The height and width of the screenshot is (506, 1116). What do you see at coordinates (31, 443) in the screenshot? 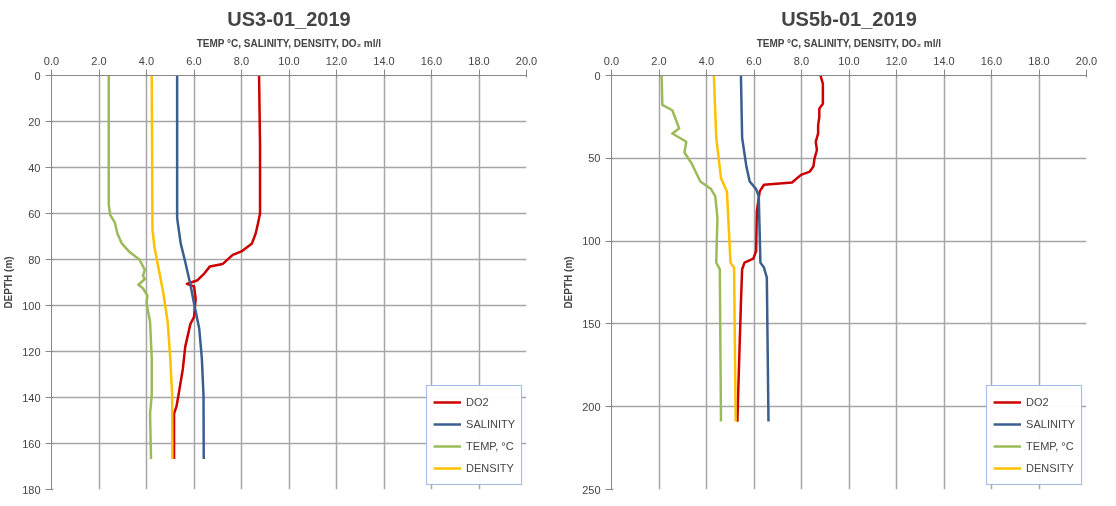
I see `y-tick-label: 160` at bounding box center [31, 443].